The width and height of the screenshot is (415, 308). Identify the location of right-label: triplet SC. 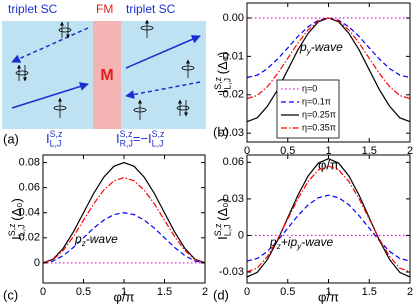
(151, 9).